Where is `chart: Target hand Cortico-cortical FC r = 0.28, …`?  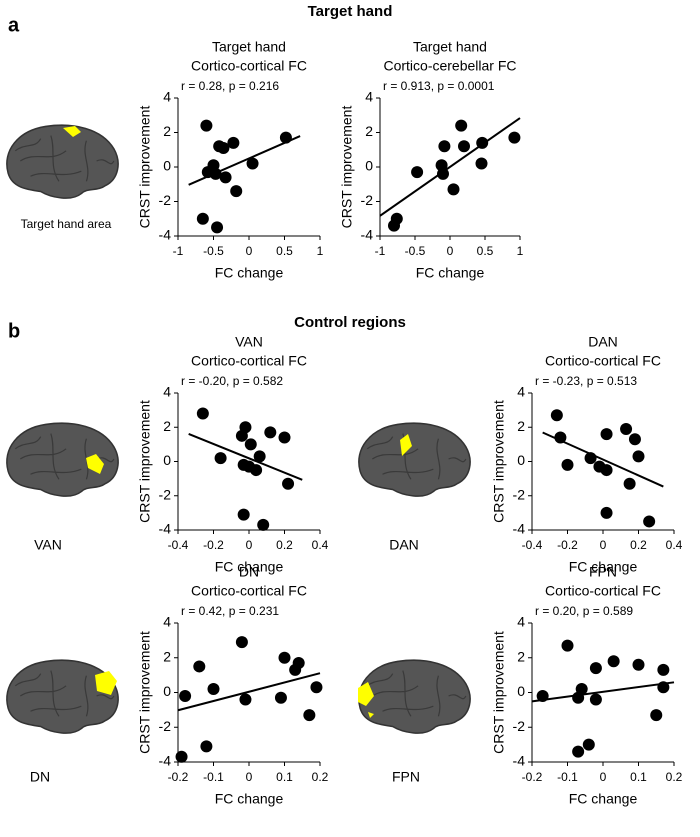 chart: Target hand Cortico-cortical FC r = 0.28, … is located at coordinates (230, 160).